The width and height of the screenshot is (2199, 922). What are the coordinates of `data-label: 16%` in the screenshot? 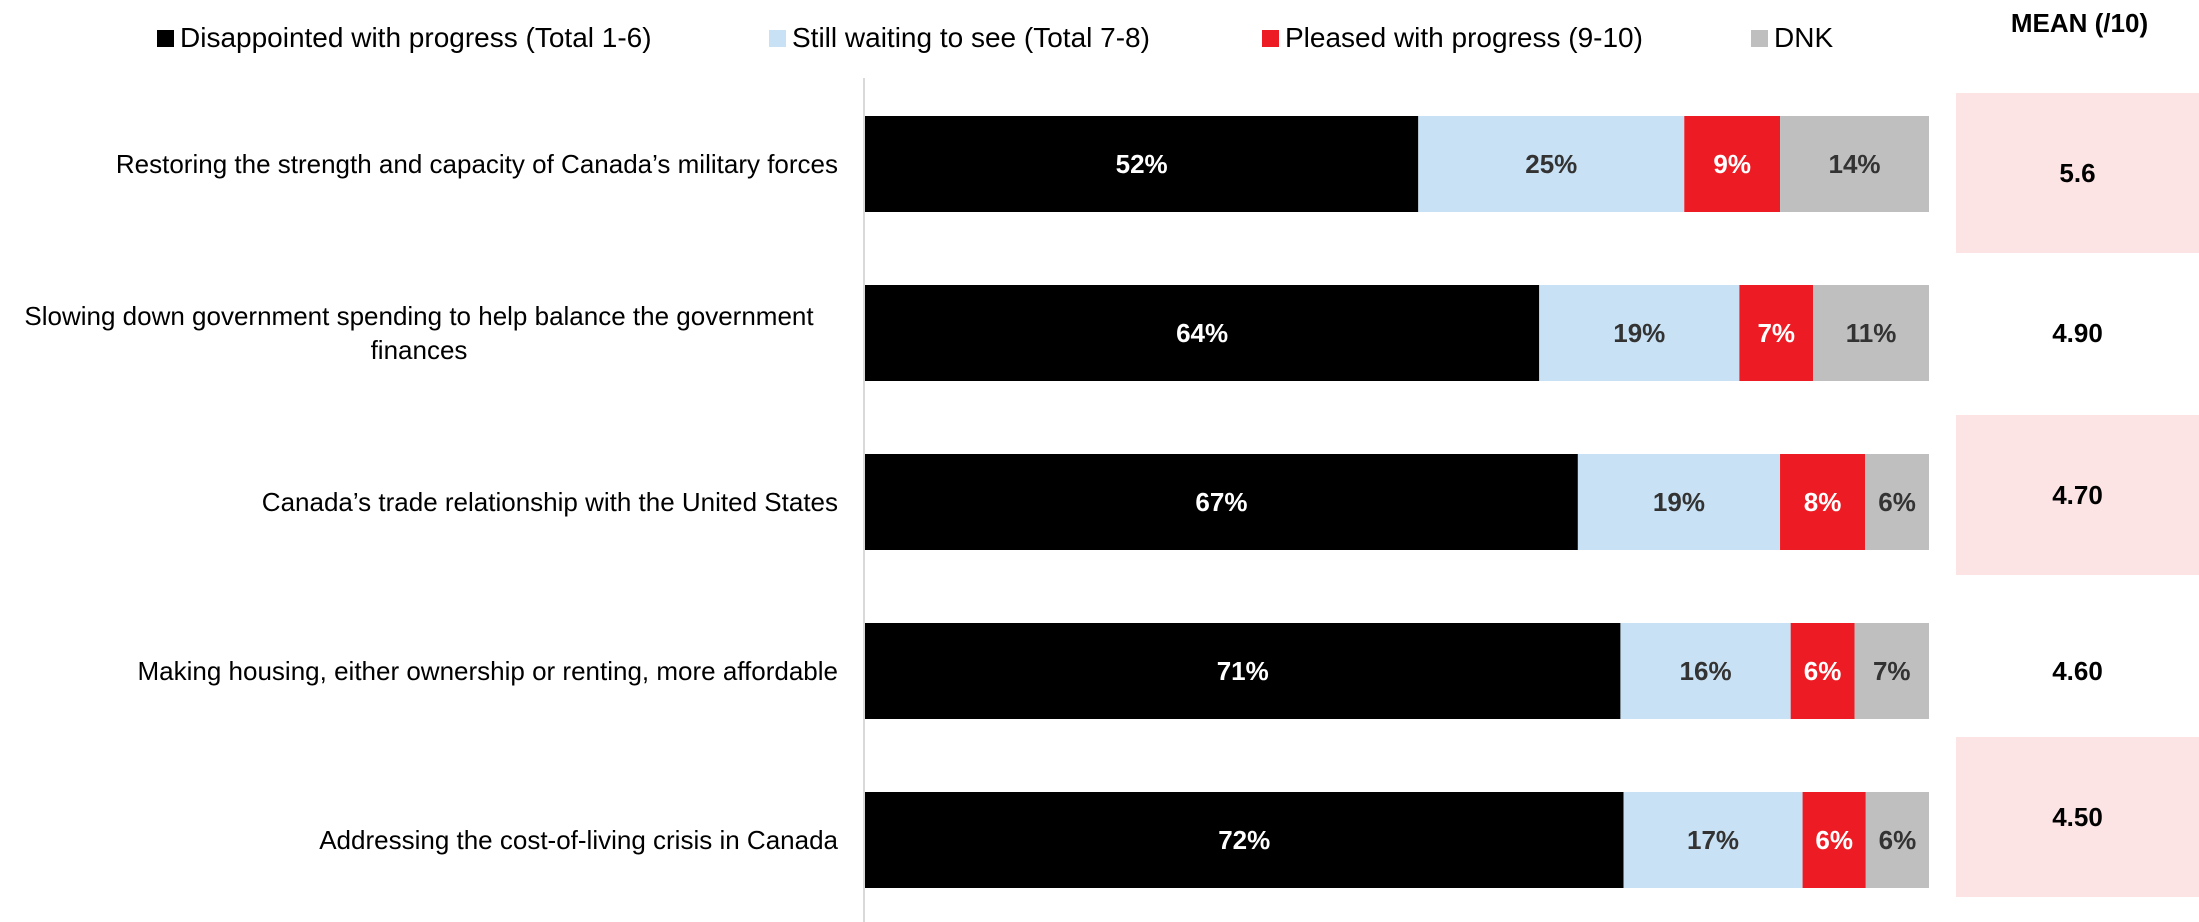 It's located at (1706, 671).